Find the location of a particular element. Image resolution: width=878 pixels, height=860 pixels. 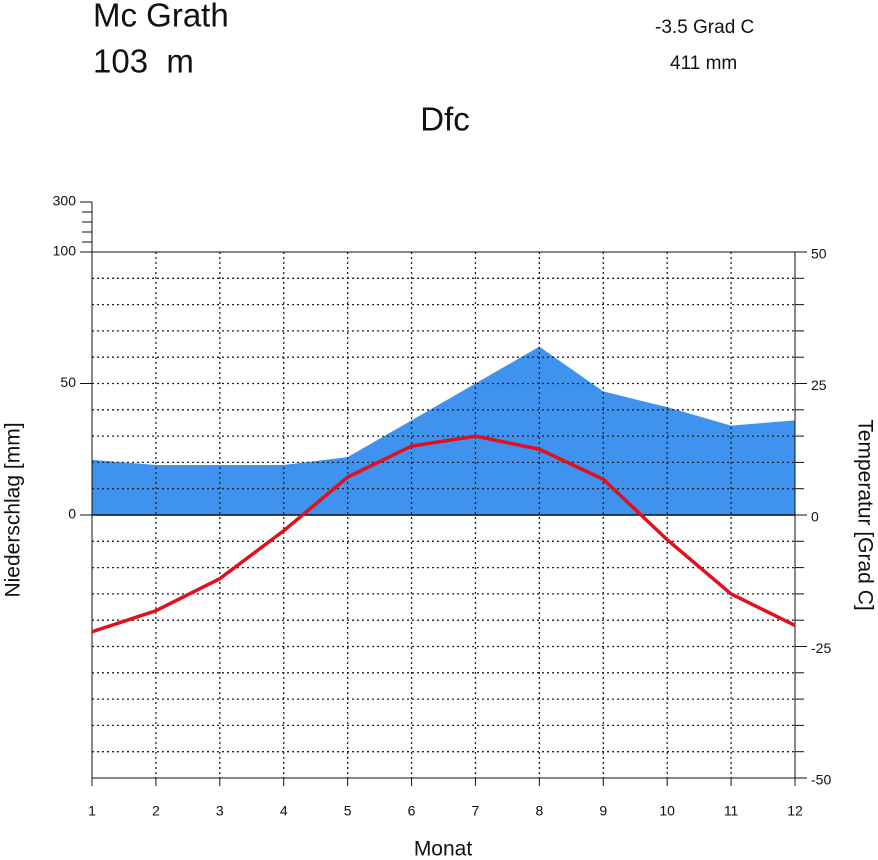

x-tick-label: 6 is located at coordinates (412, 811).